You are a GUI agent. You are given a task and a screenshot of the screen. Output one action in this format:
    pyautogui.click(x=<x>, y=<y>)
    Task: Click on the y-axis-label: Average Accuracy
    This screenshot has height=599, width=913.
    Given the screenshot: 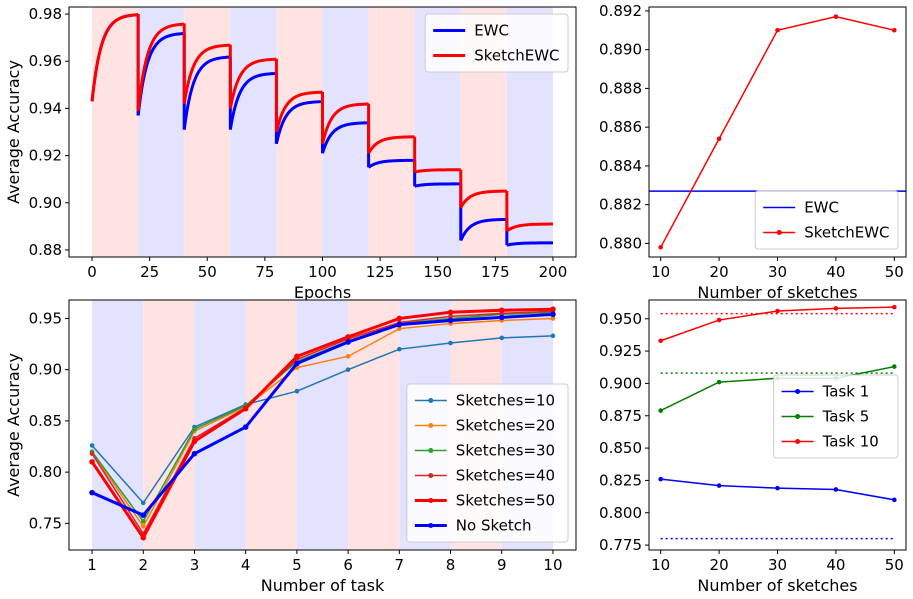 What is the action you would take?
    pyautogui.click(x=13, y=425)
    